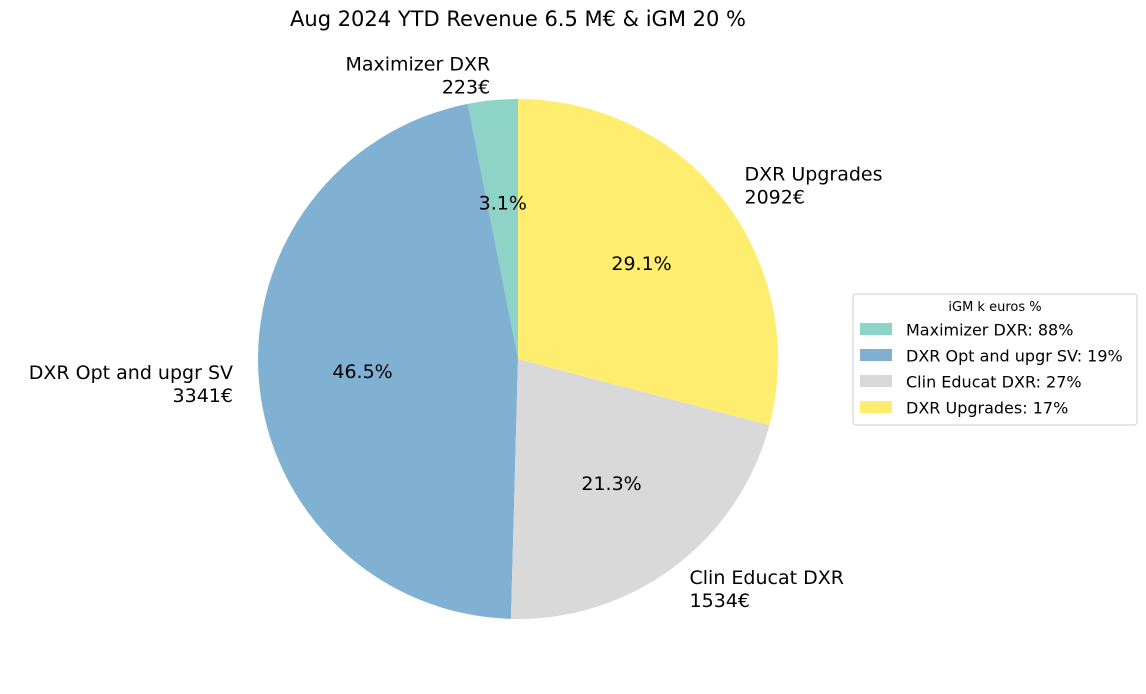 The height and width of the screenshot is (694, 1146). I want to click on pie-slice-dxr-upgrades, so click(648, 262).